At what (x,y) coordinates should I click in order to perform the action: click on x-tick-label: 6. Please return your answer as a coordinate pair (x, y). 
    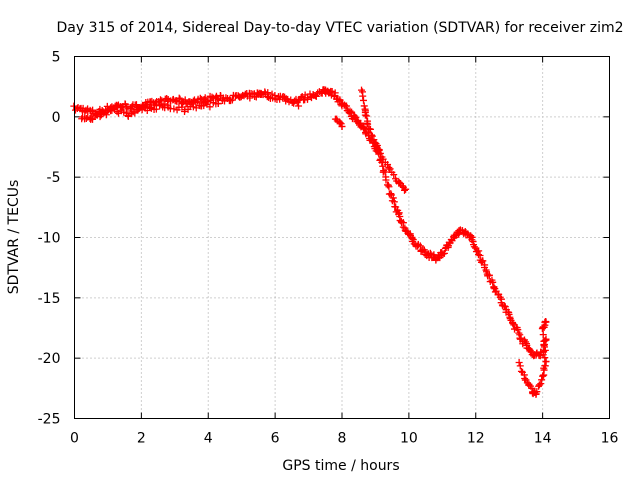
    Looking at the image, I should click on (275, 439).